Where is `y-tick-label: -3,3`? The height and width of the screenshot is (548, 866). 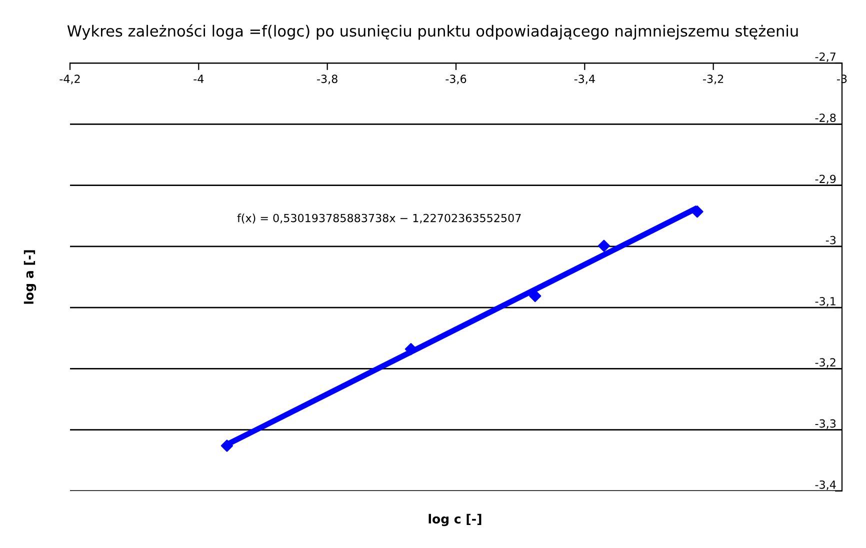 y-tick-label: -3,3 is located at coordinates (825, 424).